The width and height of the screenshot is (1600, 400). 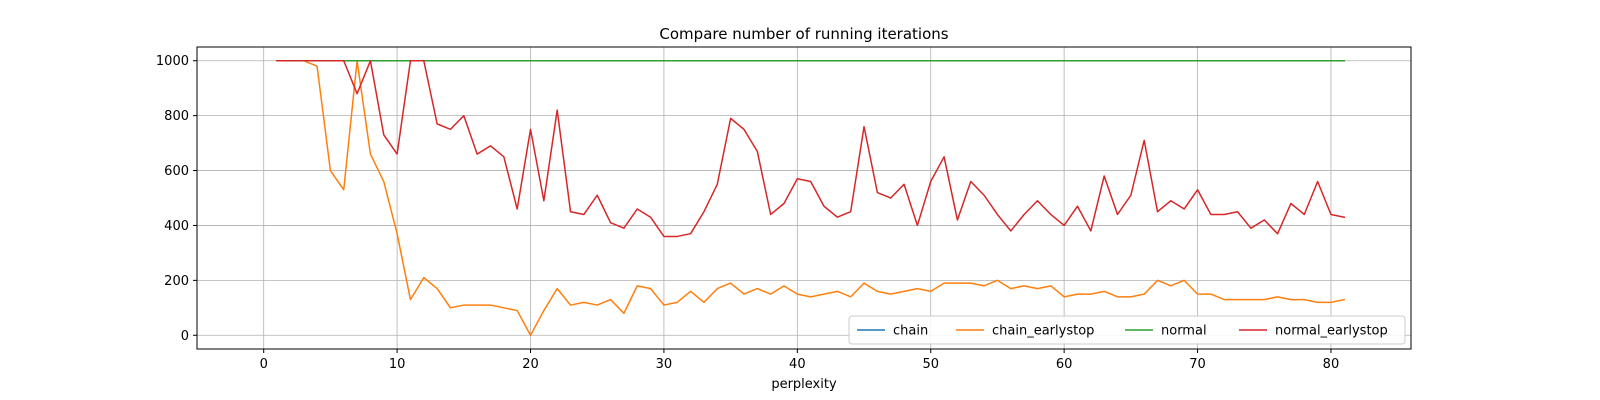 What do you see at coordinates (176, 199) in the screenshot?
I see `y-axis: 0 200 400 600 800 1000` at bounding box center [176, 199].